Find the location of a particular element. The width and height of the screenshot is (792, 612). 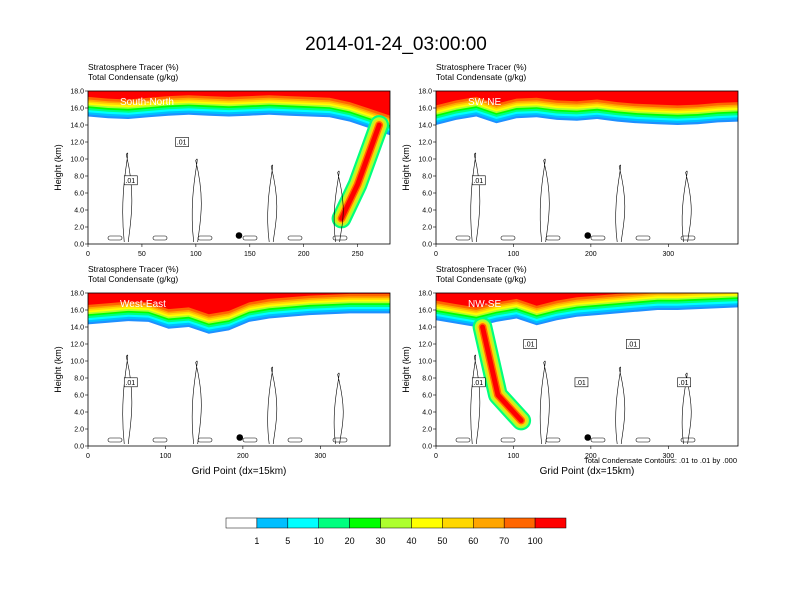

colorbar-label: 100 is located at coordinates (535, 541).